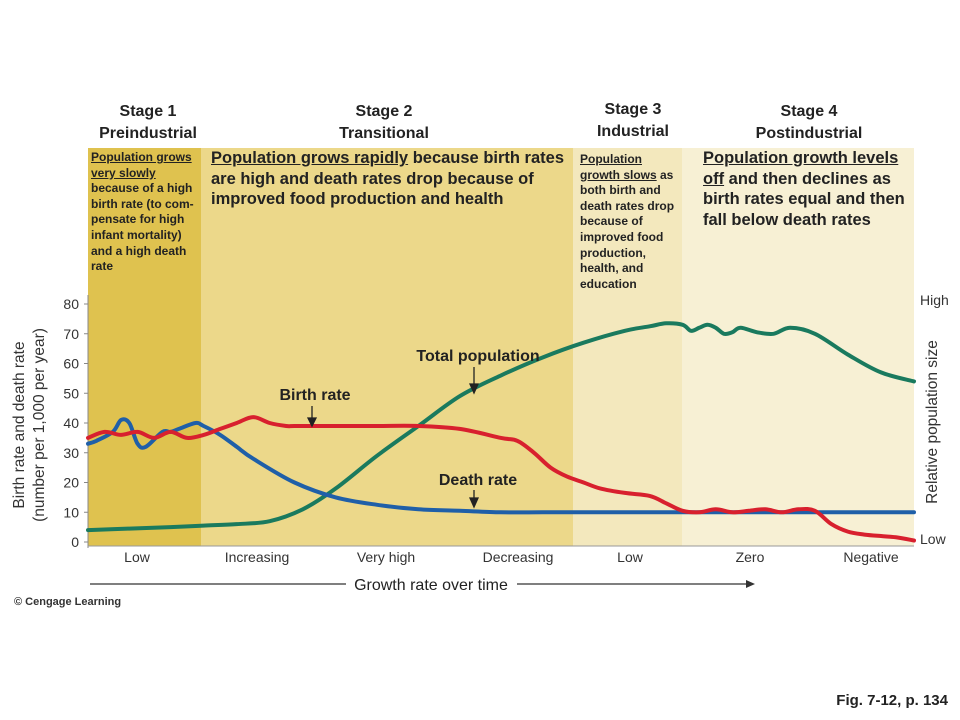 The image size is (960, 720). Describe the element at coordinates (71, 483) in the screenshot. I see `y-tick-label: 20` at that location.